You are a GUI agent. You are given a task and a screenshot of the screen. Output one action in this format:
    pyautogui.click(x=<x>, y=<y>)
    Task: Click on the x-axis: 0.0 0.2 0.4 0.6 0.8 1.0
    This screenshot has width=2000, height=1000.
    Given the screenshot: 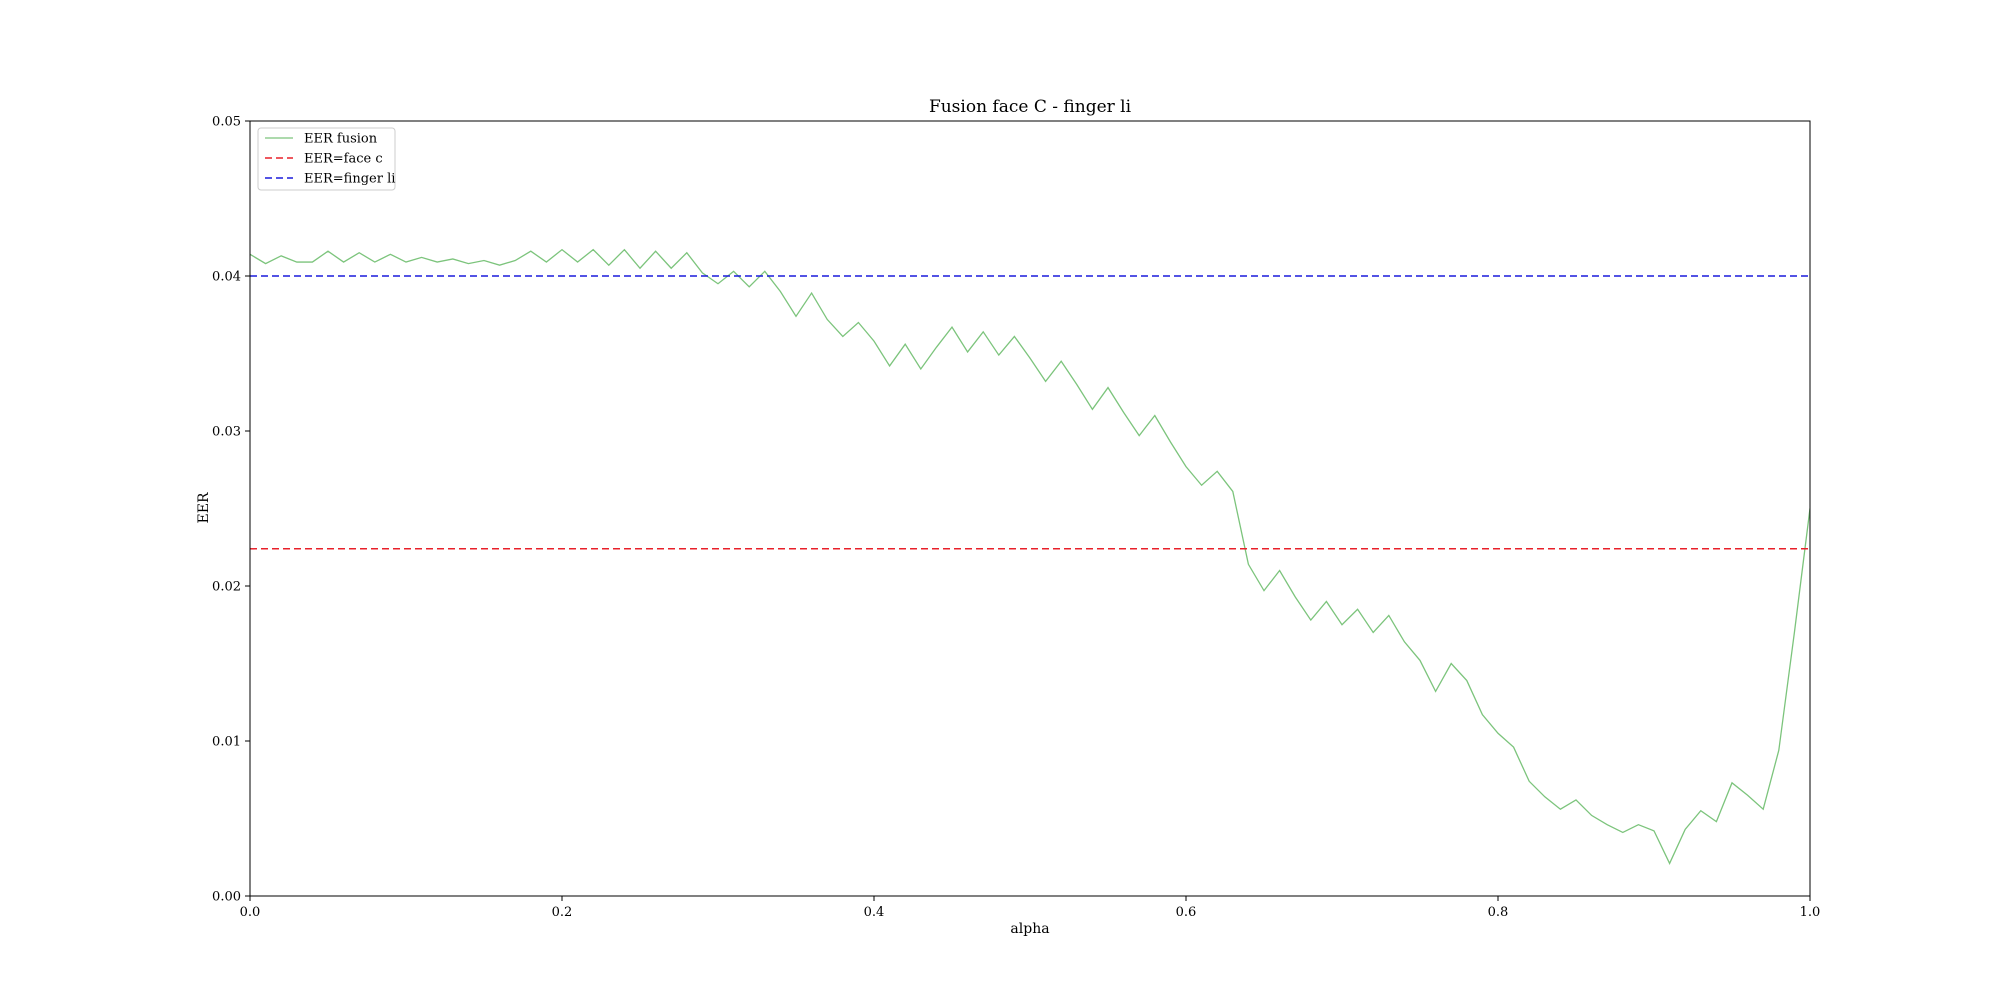 What is the action you would take?
    pyautogui.click(x=1030, y=908)
    